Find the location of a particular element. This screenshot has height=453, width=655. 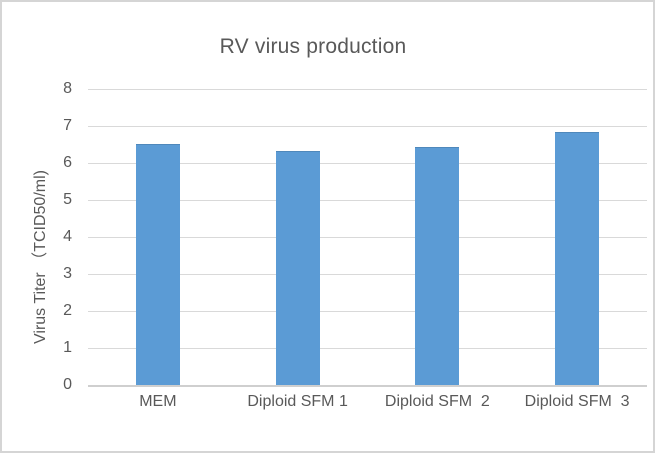

y-tick-label: 5 is located at coordinates (67, 199).